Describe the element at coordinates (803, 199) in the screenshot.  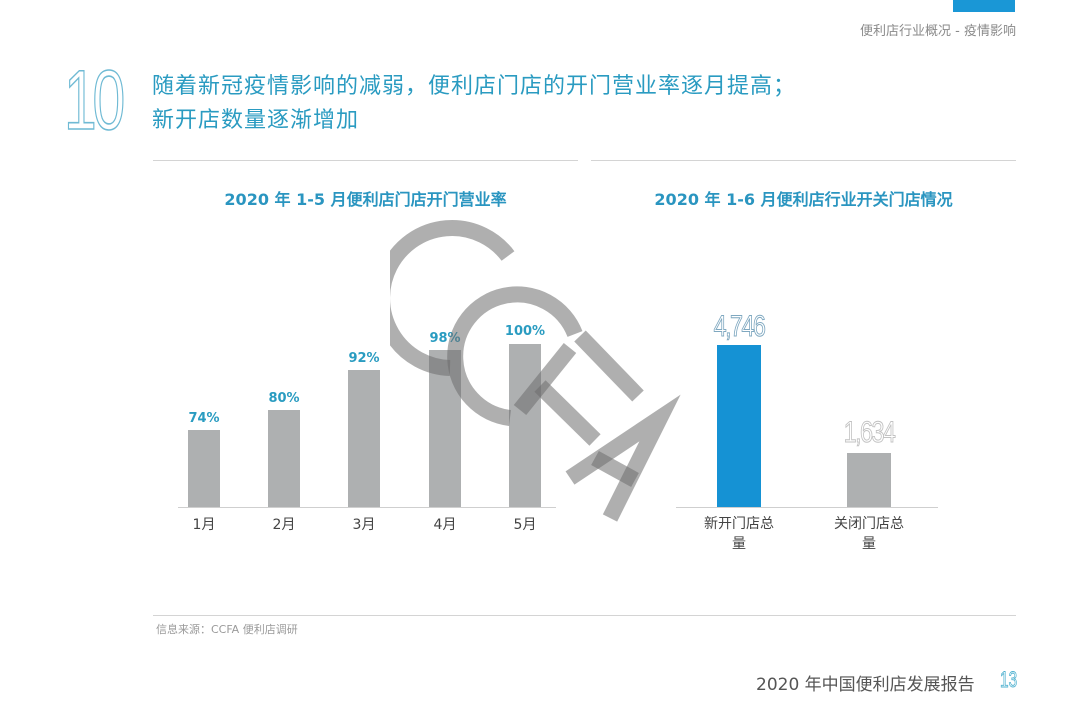
I see `chart2-title: 2020 年 1-6 月便利店行业开关门店情况` at that location.